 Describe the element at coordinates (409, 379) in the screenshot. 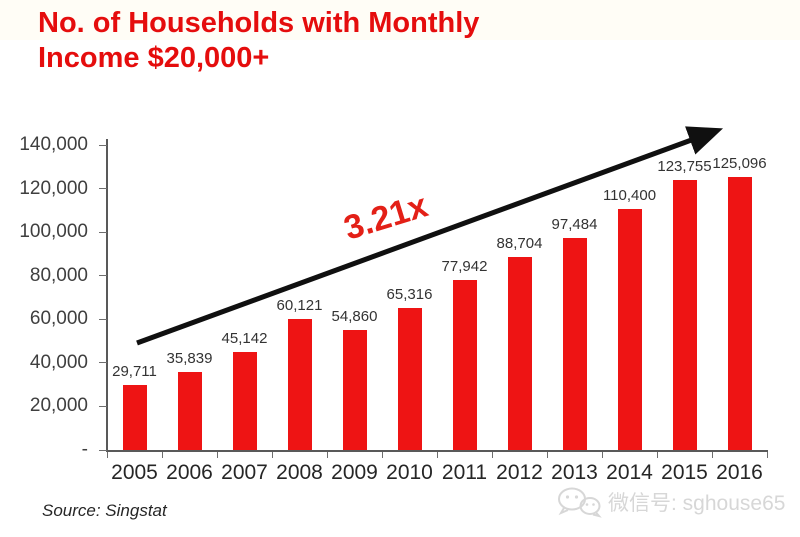

I see `bar-2010` at that location.